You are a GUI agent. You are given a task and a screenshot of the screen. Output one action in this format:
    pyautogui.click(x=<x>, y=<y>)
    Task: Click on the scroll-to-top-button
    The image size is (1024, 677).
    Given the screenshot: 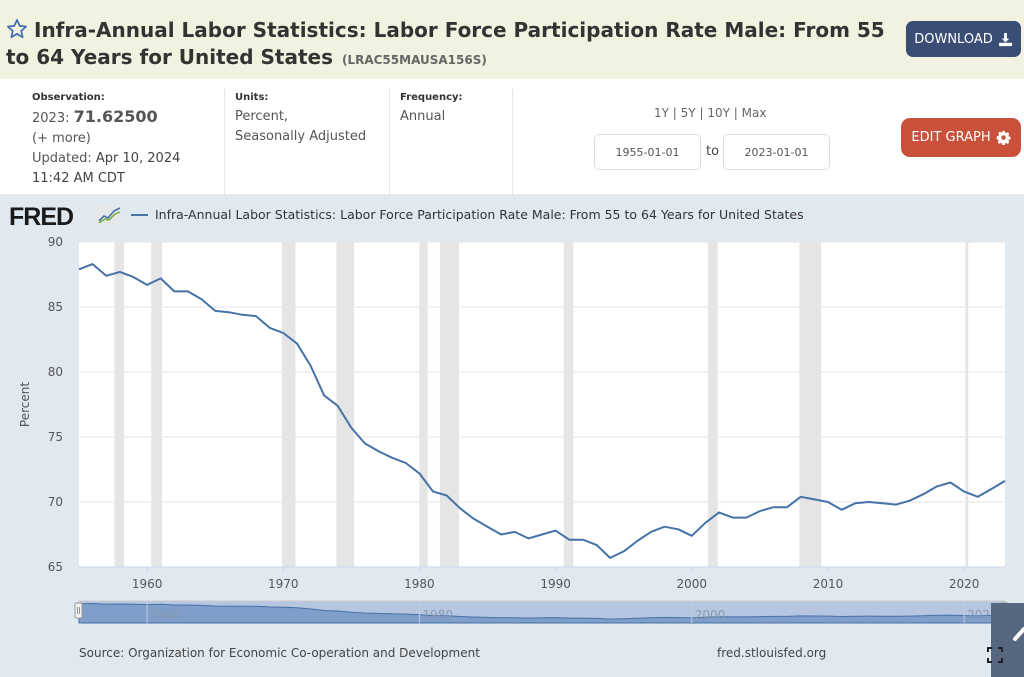 What is the action you would take?
    pyautogui.click(x=1007, y=640)
    